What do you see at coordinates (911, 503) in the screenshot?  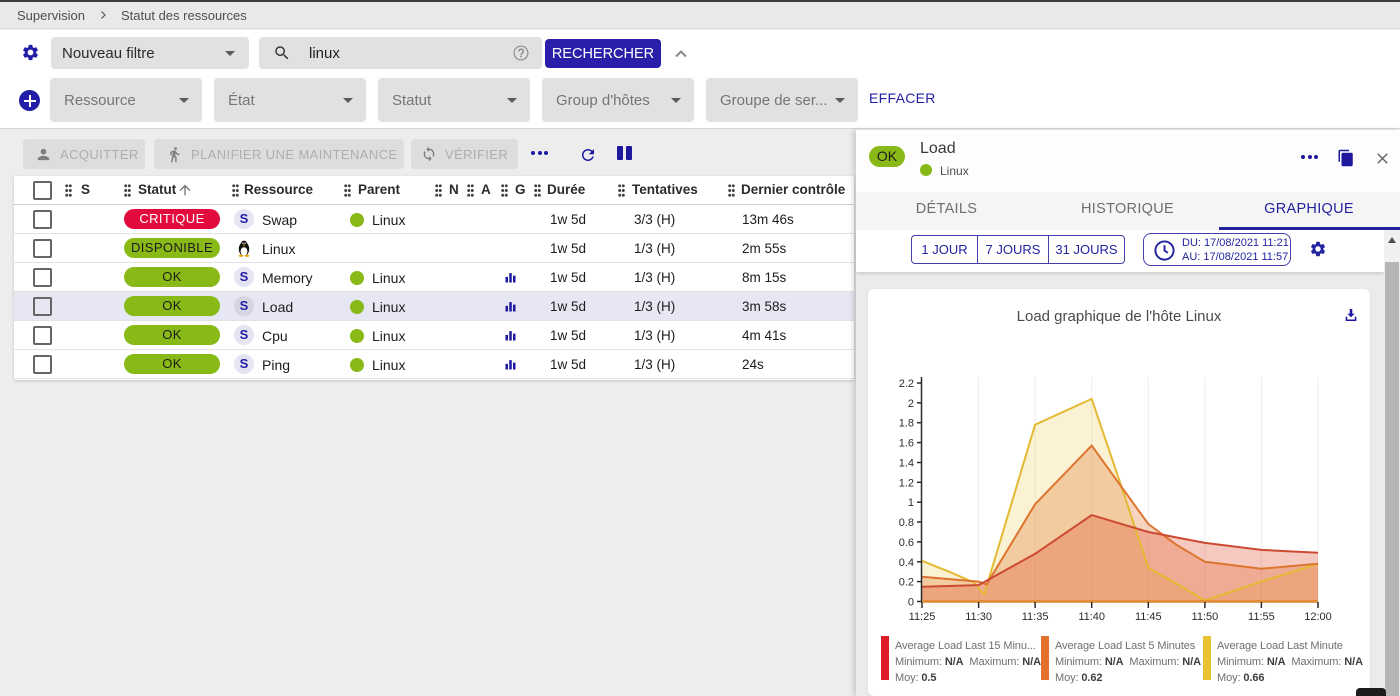 I see `svg-text: 1` at bounding box center [911, 503].